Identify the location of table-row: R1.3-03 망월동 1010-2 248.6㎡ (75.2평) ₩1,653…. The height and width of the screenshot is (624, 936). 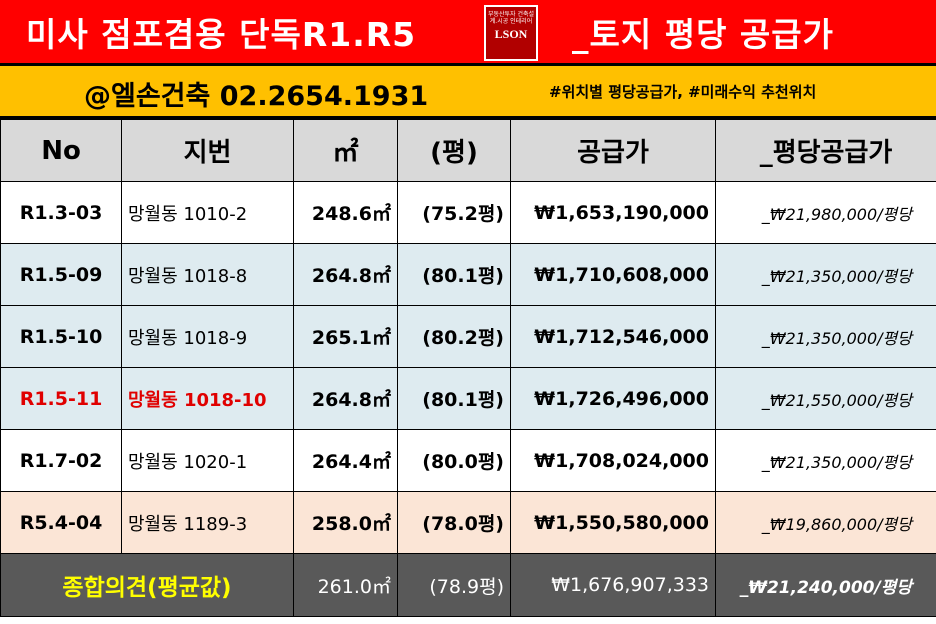
(468, 212).